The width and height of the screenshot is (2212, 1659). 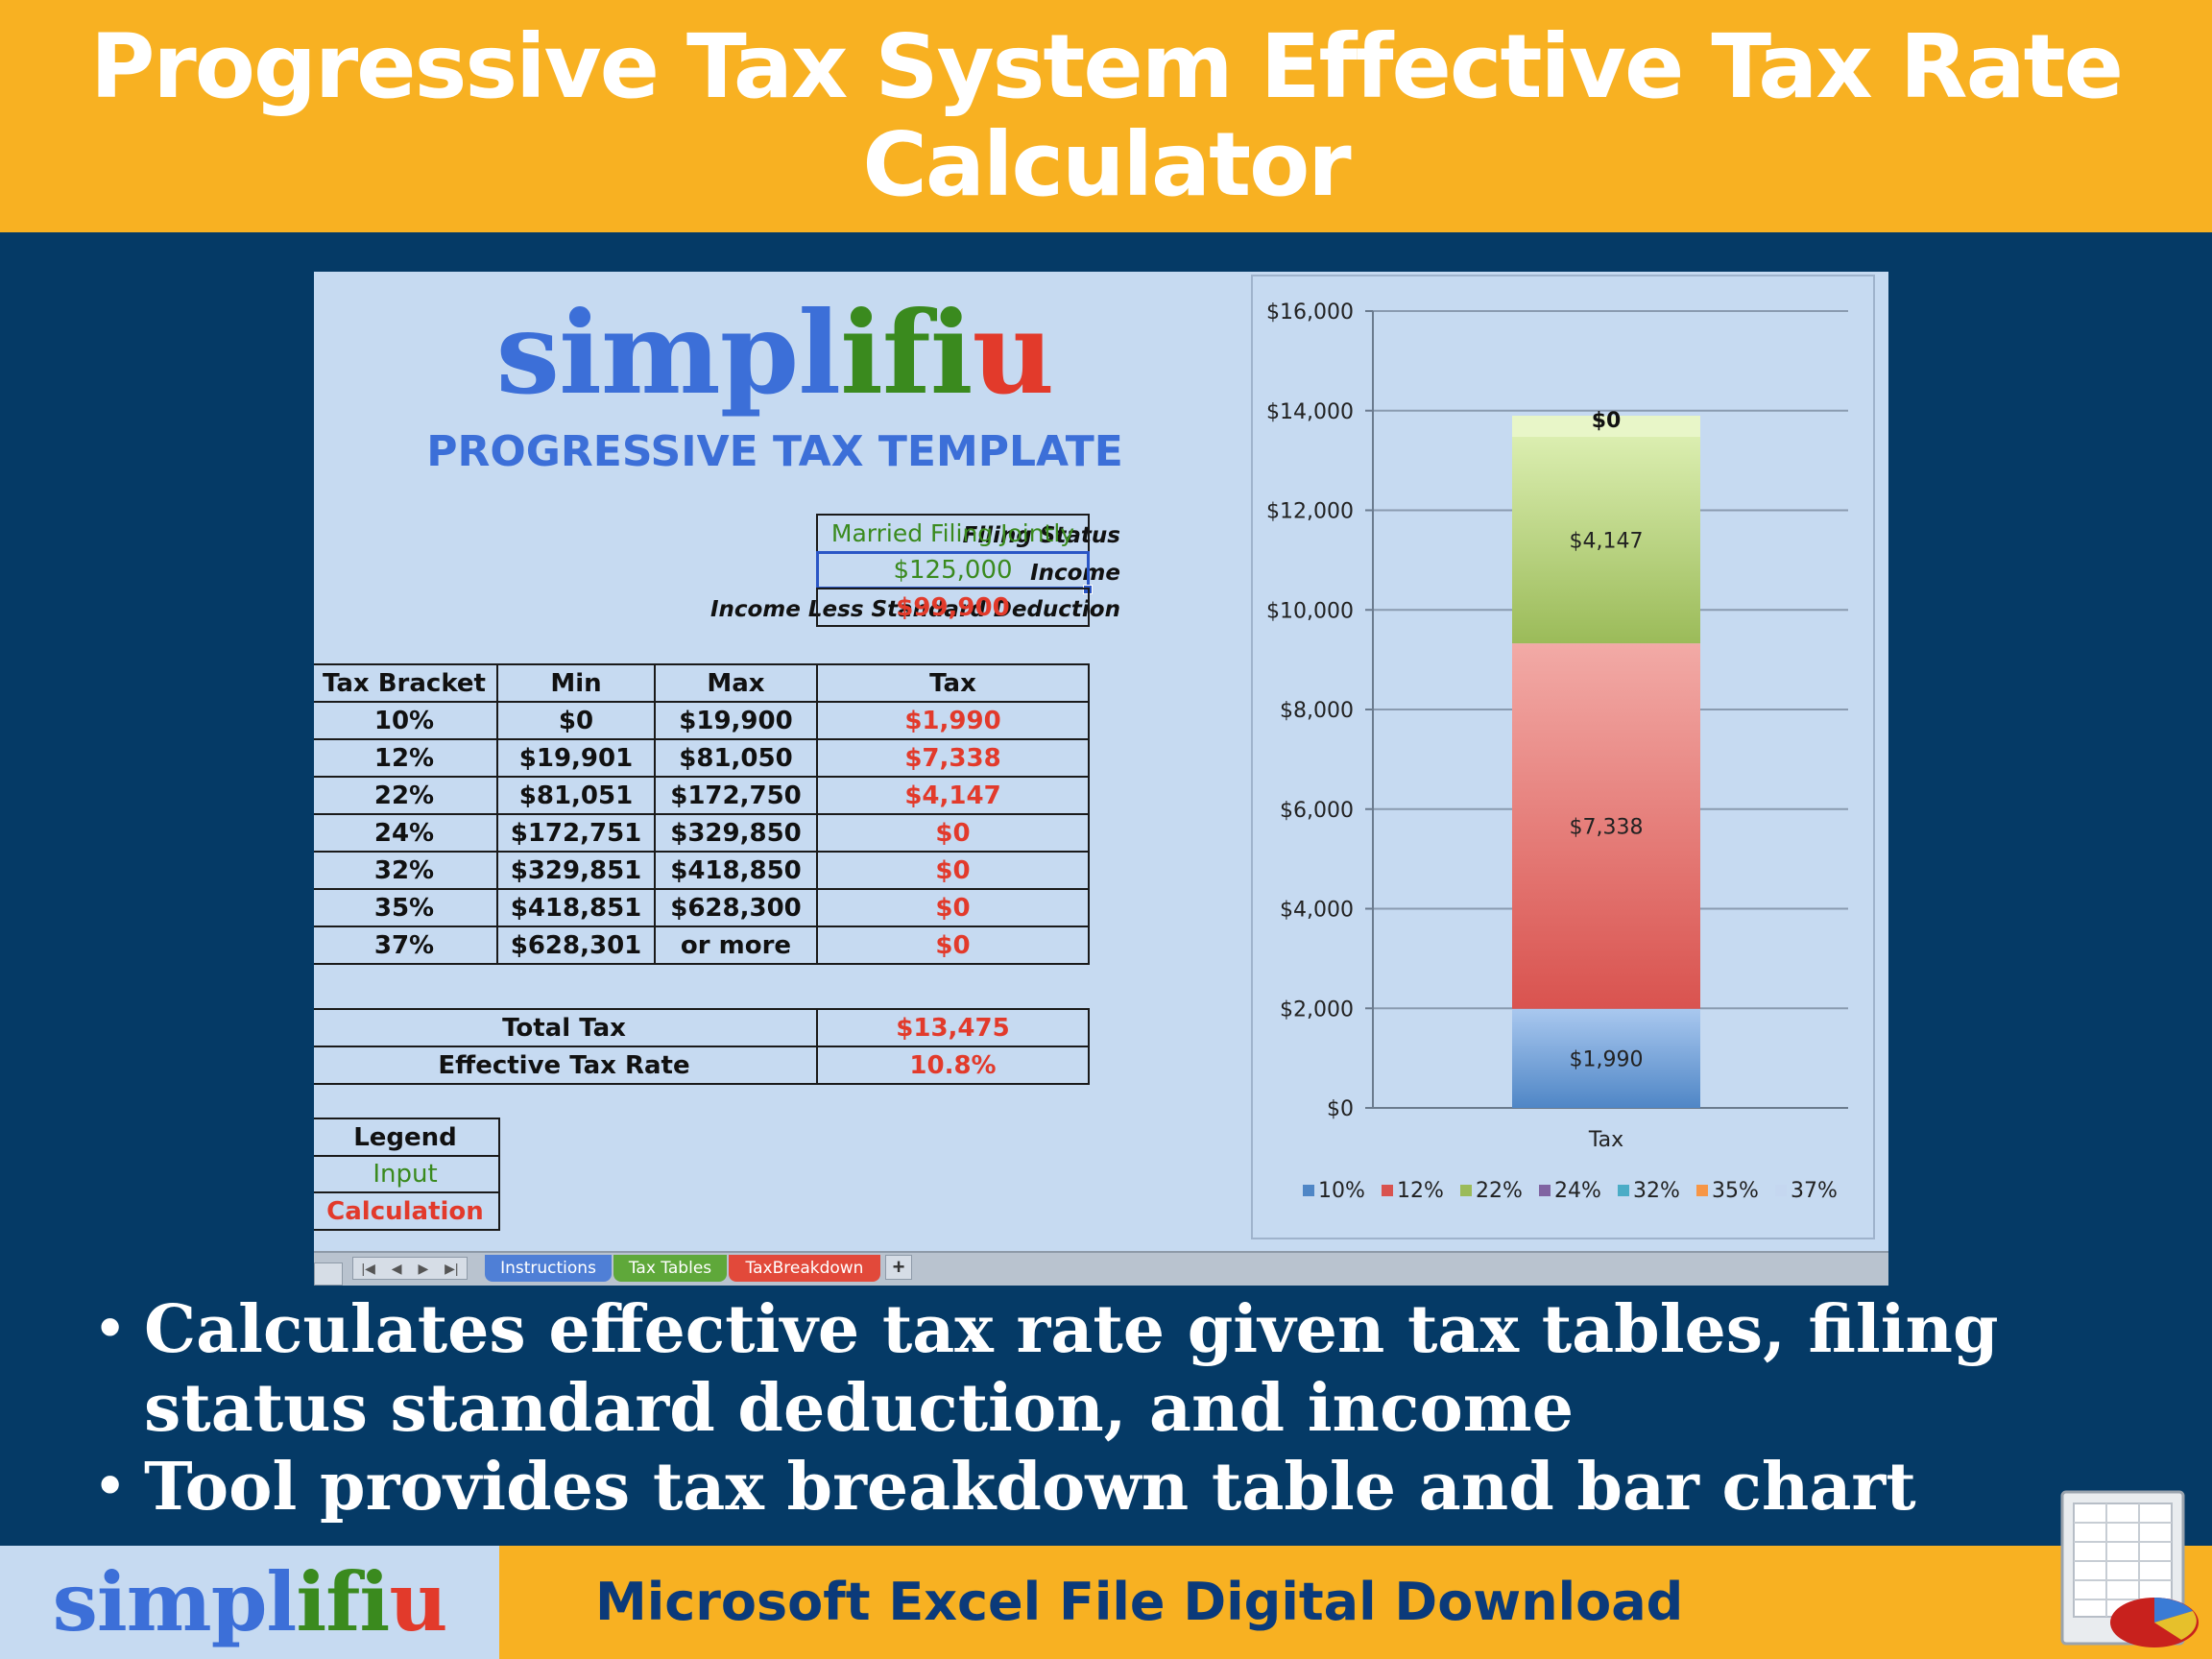 What do you see at coordinates (566, 1027) in the screenshot?
I see `total-tax-label: Total Tax` at bounding box center [566, 1027].